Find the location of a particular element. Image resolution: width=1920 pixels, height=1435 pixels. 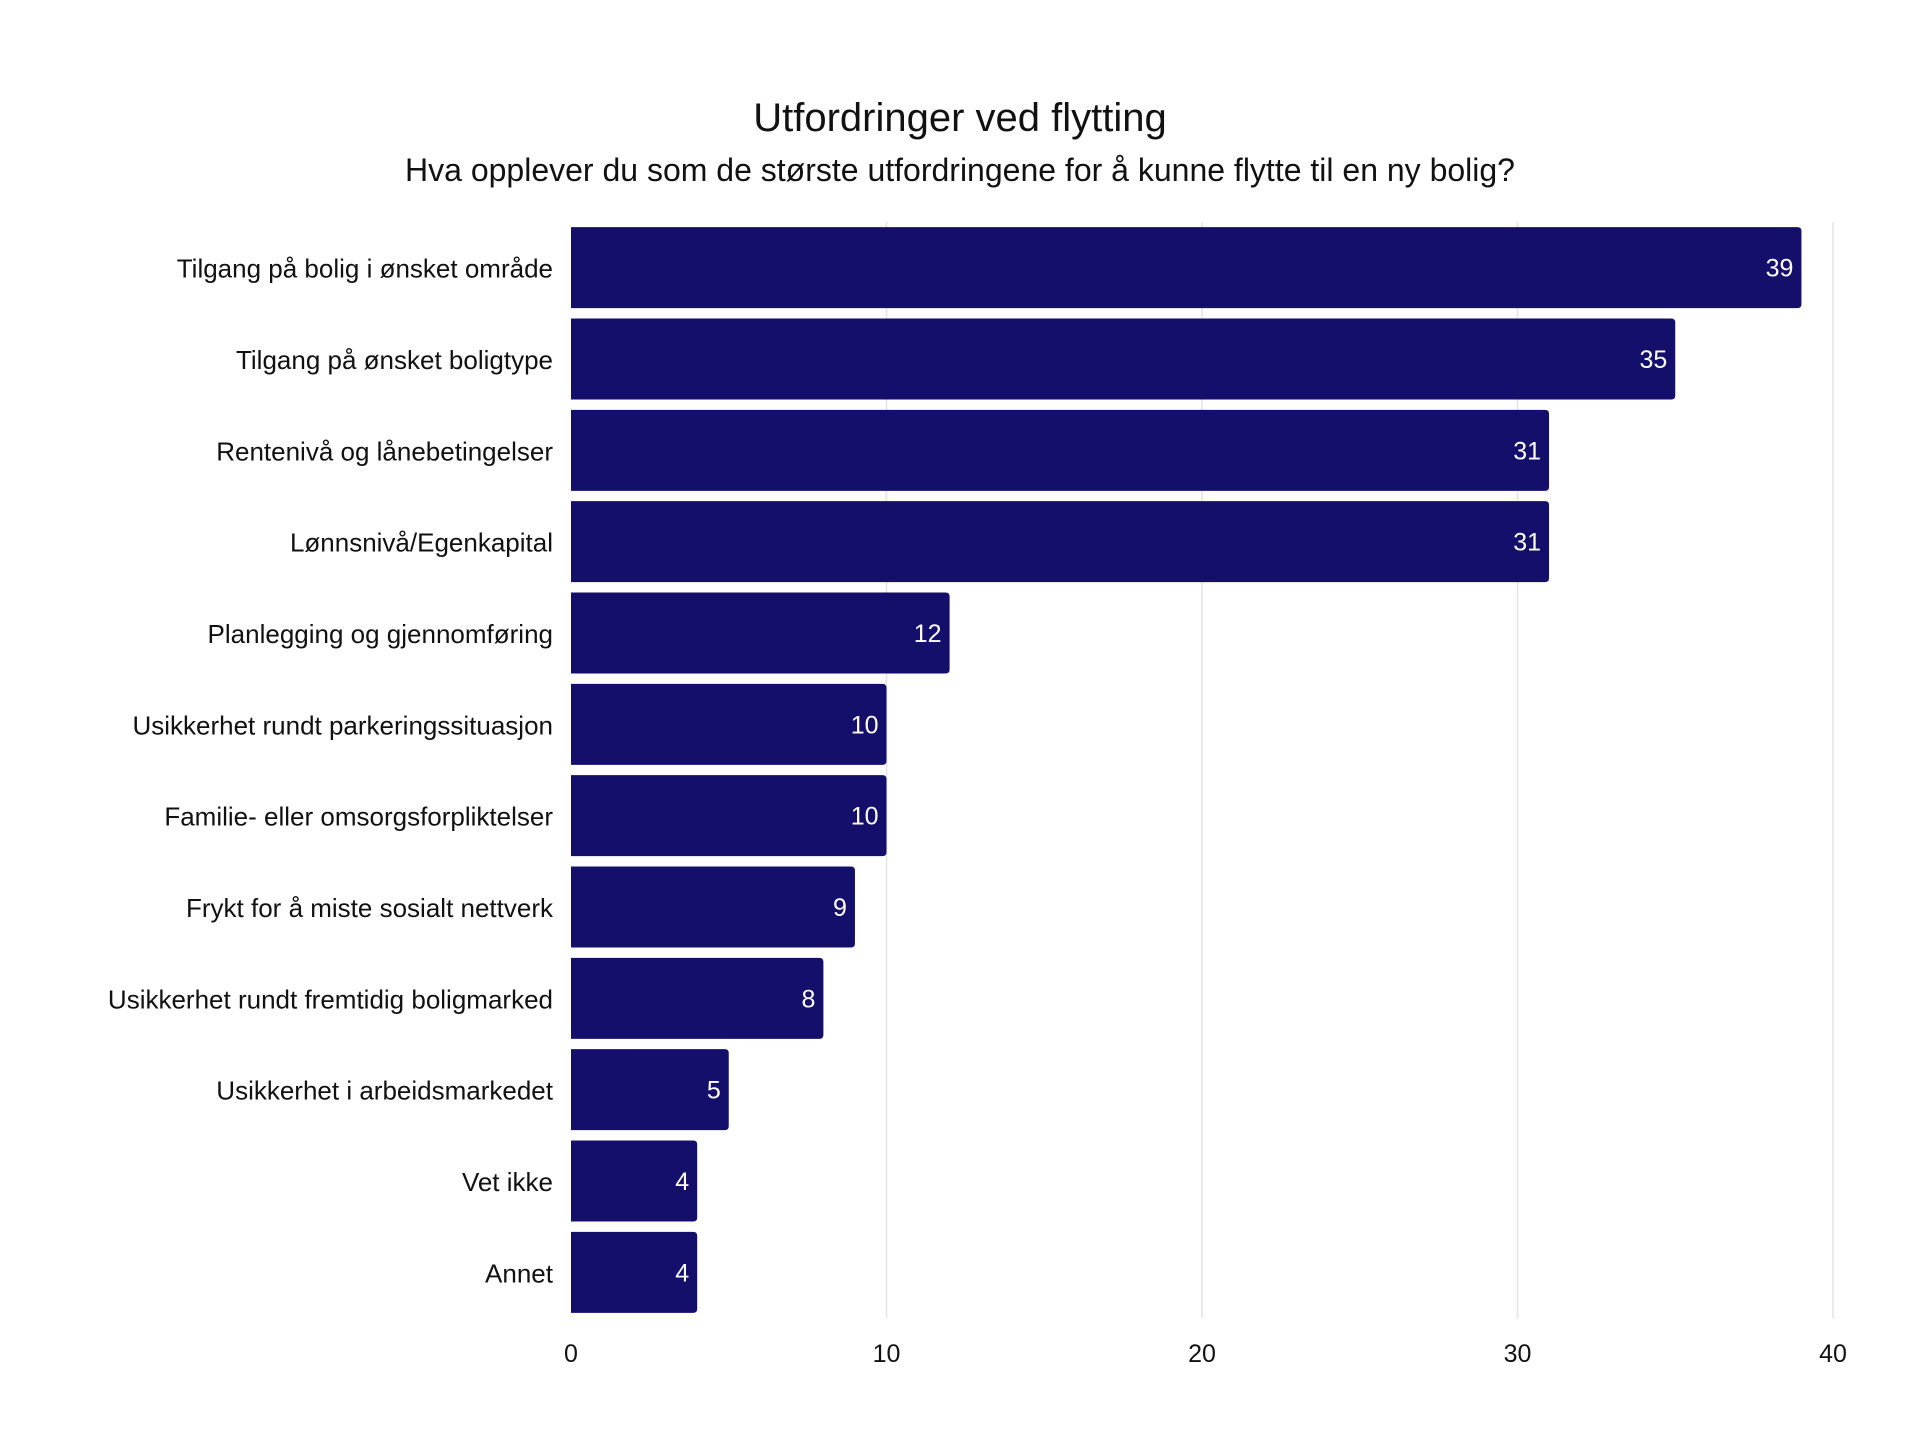

category-label: Tilgang på ønsket boligtype is located at coordinates (394, 360).